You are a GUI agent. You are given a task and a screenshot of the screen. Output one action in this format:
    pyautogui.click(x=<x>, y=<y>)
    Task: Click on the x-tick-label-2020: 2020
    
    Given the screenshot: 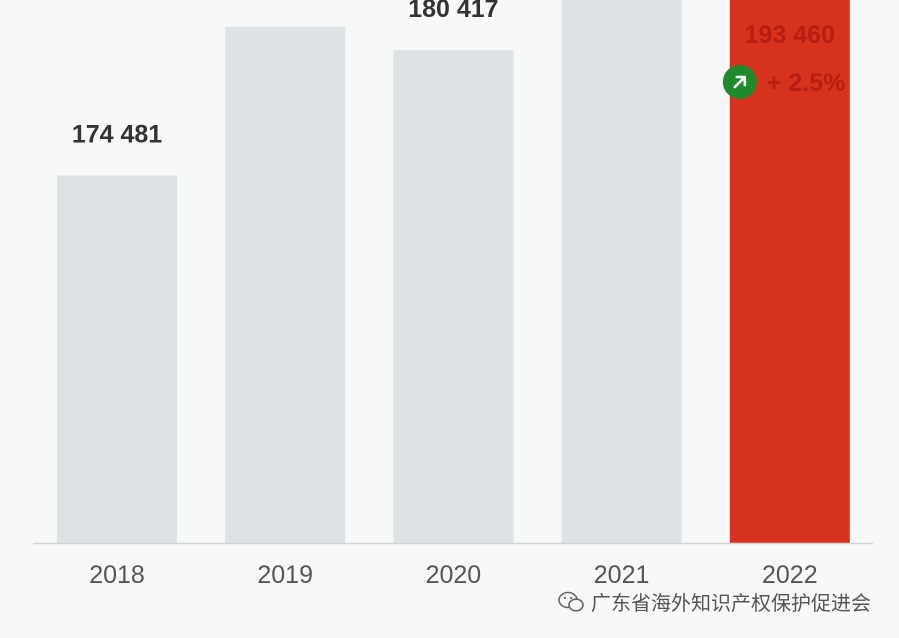 What is the action you would take?
    pyautogui.click(x=454, y=575)
    